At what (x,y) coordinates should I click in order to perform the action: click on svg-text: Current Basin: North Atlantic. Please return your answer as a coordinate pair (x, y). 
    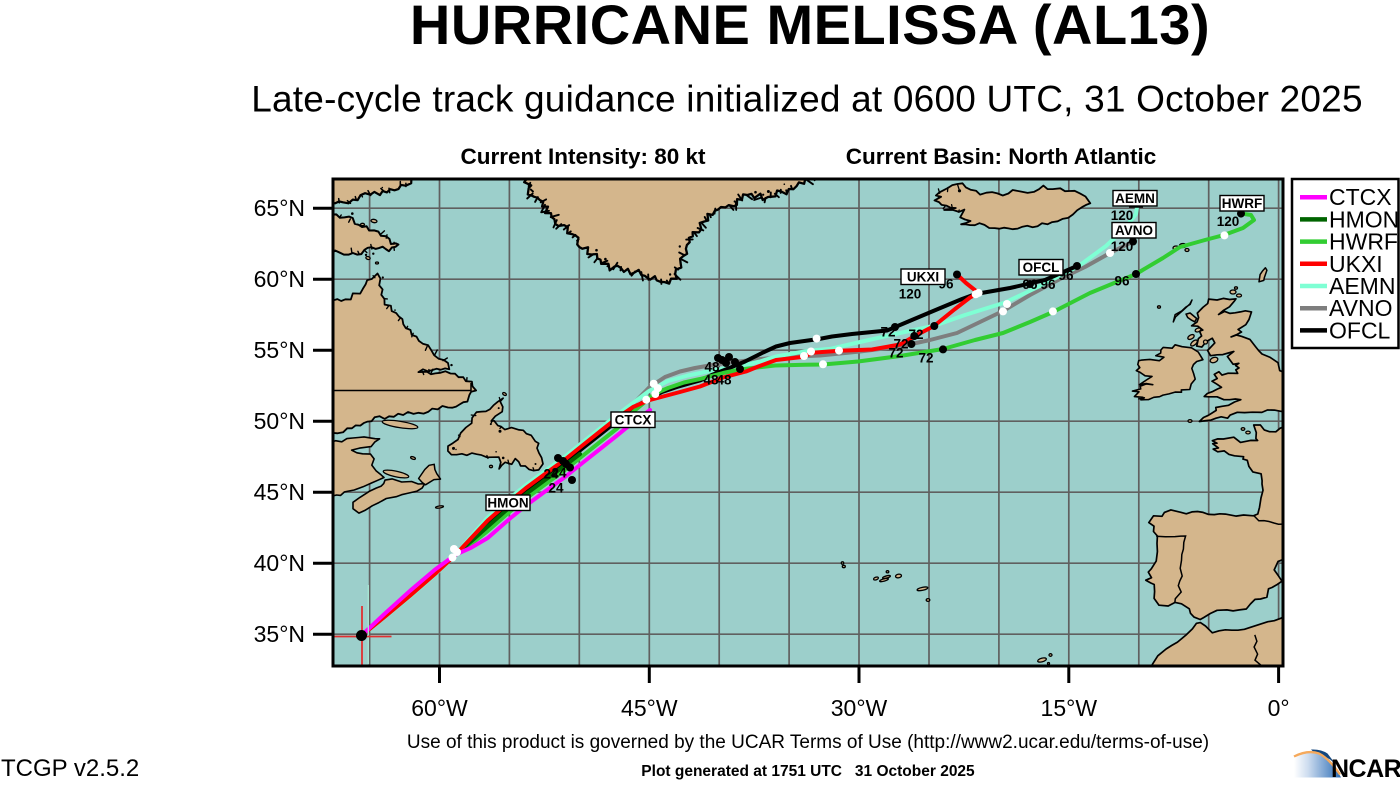
    Looking at the image, I should click on (1001, 156).